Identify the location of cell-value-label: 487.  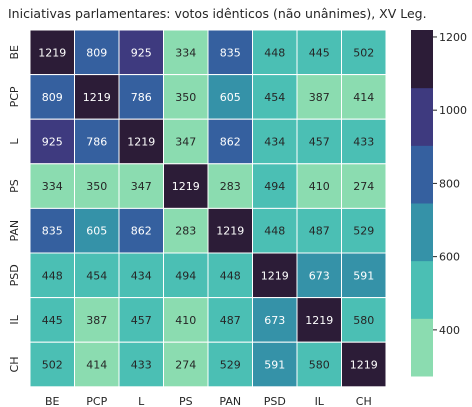
(230, 320).